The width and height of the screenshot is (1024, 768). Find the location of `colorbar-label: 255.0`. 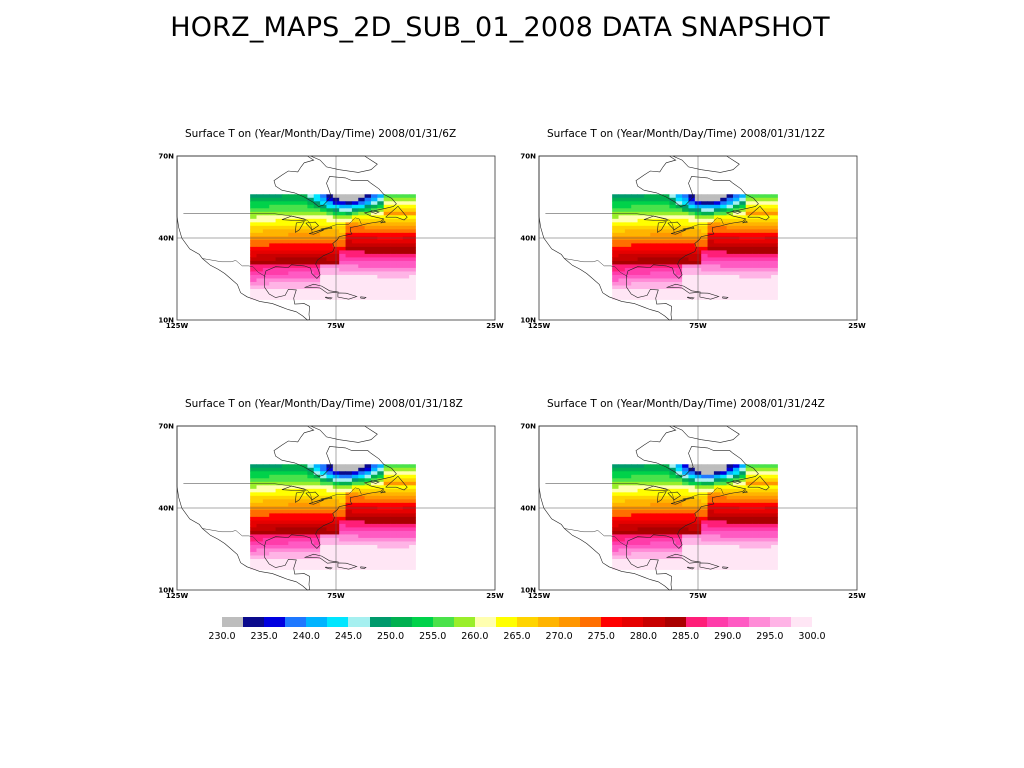

colorbar-label: 255.0 is located at coordinates (433, 636).